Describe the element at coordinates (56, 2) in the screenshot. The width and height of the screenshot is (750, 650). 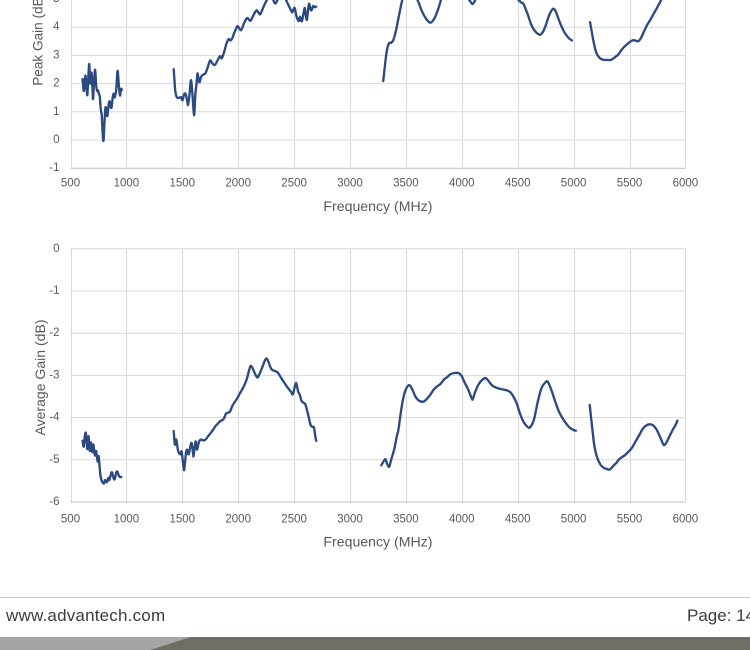
I see `y-tick-label: 5` at that location.